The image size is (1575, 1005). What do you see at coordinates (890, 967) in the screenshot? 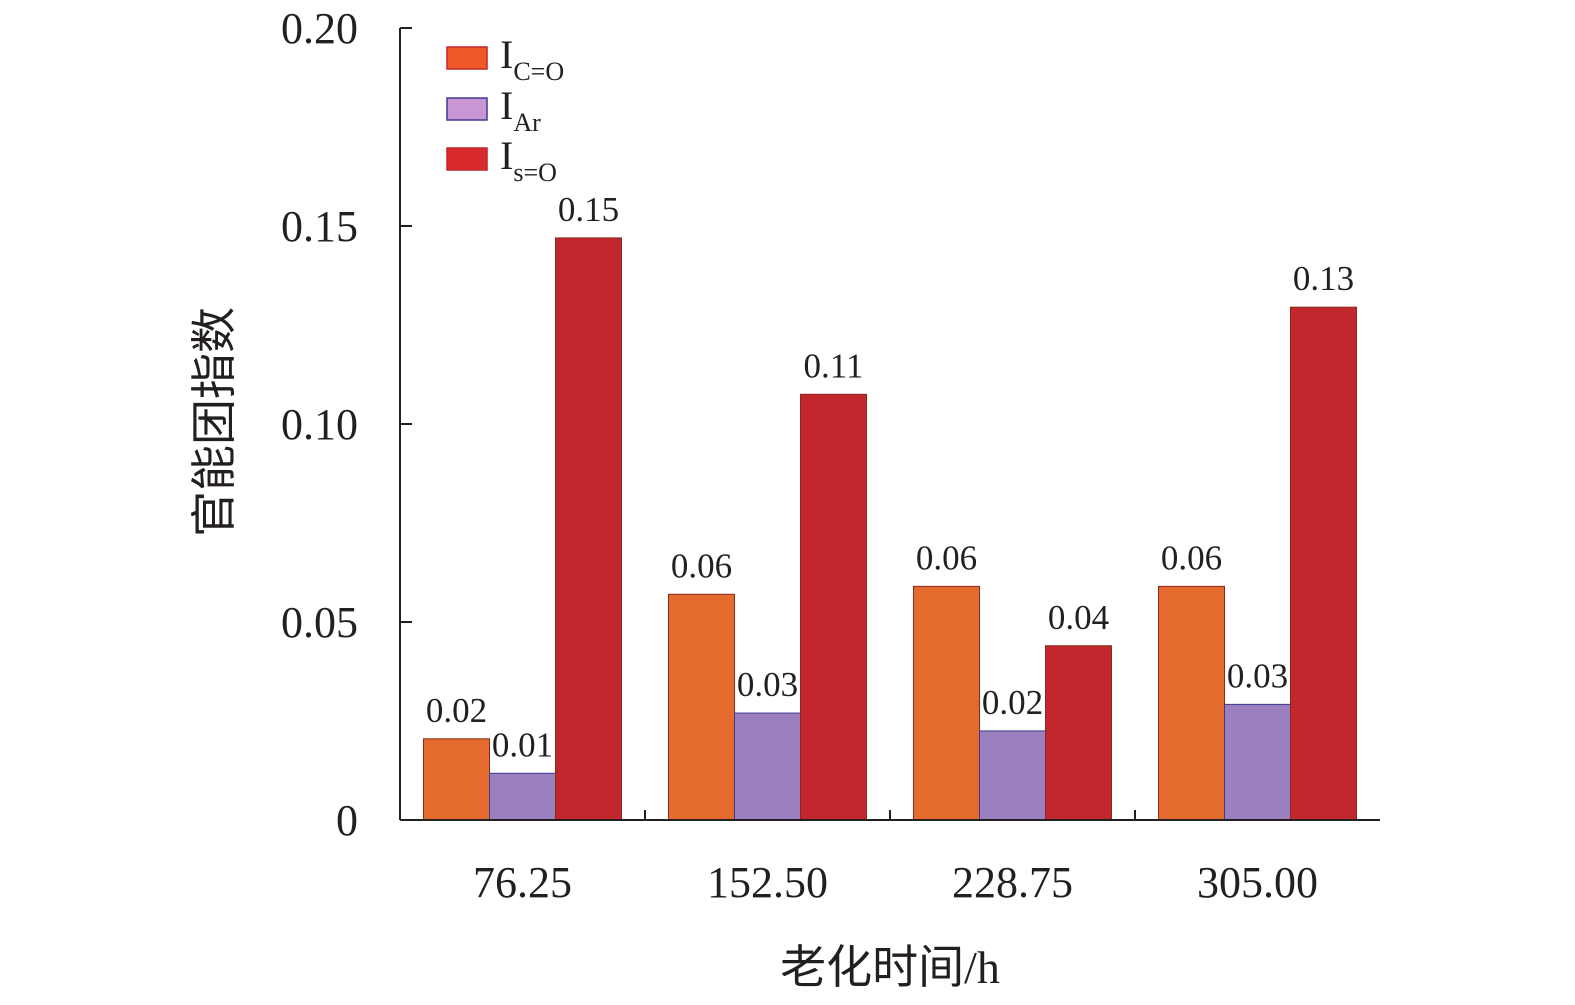
I see `x-axis-title: 老化时间/h` at bounding box center [890, 967].